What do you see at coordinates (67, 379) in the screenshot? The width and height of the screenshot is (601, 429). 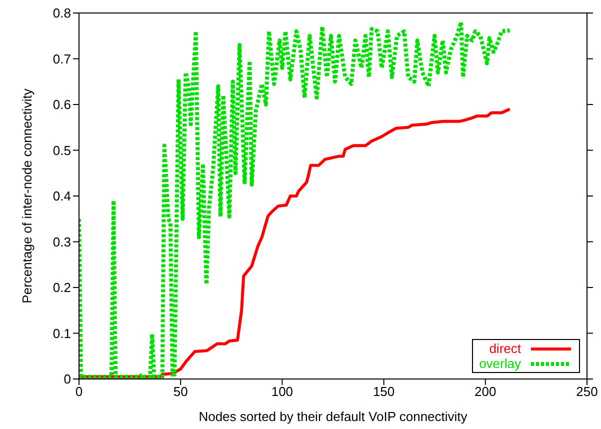 I see `y-tick-label: 0` at bounding box center [67, 379].